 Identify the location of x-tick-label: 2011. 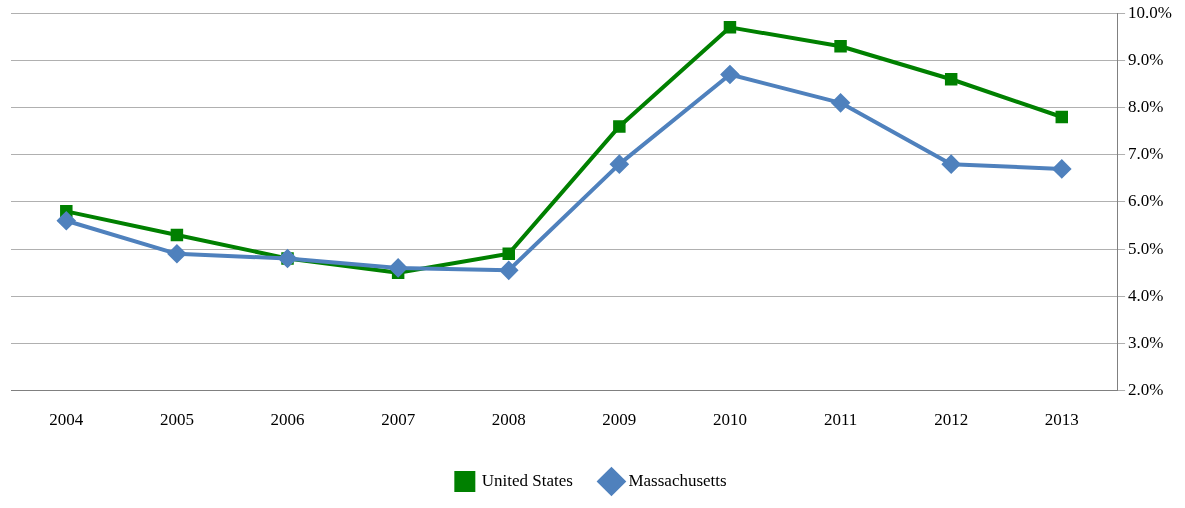
(840, 420).